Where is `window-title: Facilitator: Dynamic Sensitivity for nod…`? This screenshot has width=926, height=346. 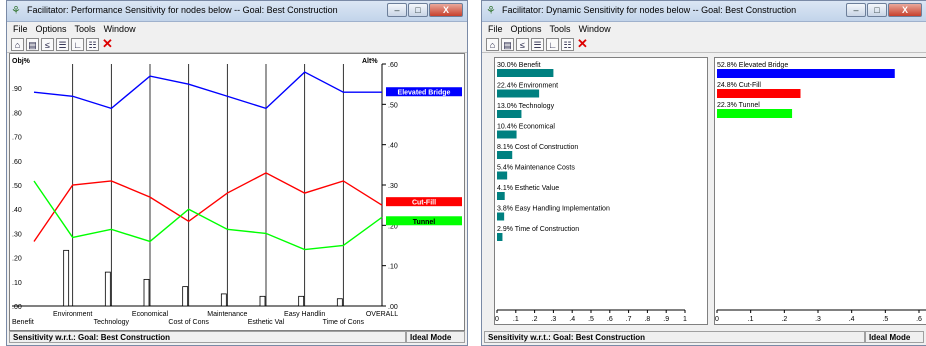 window-title: Facilitator: Dynamic Sensitivity for nod… is located at coordinates (649, 10).